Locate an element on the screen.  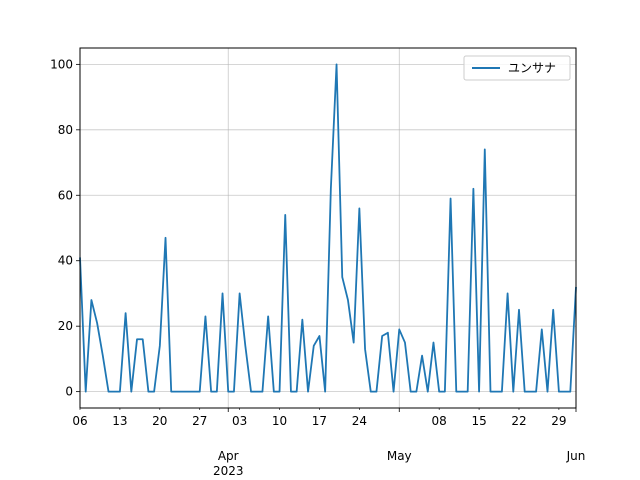
x-tick-label: 24 is located at coordinates (359, 421).